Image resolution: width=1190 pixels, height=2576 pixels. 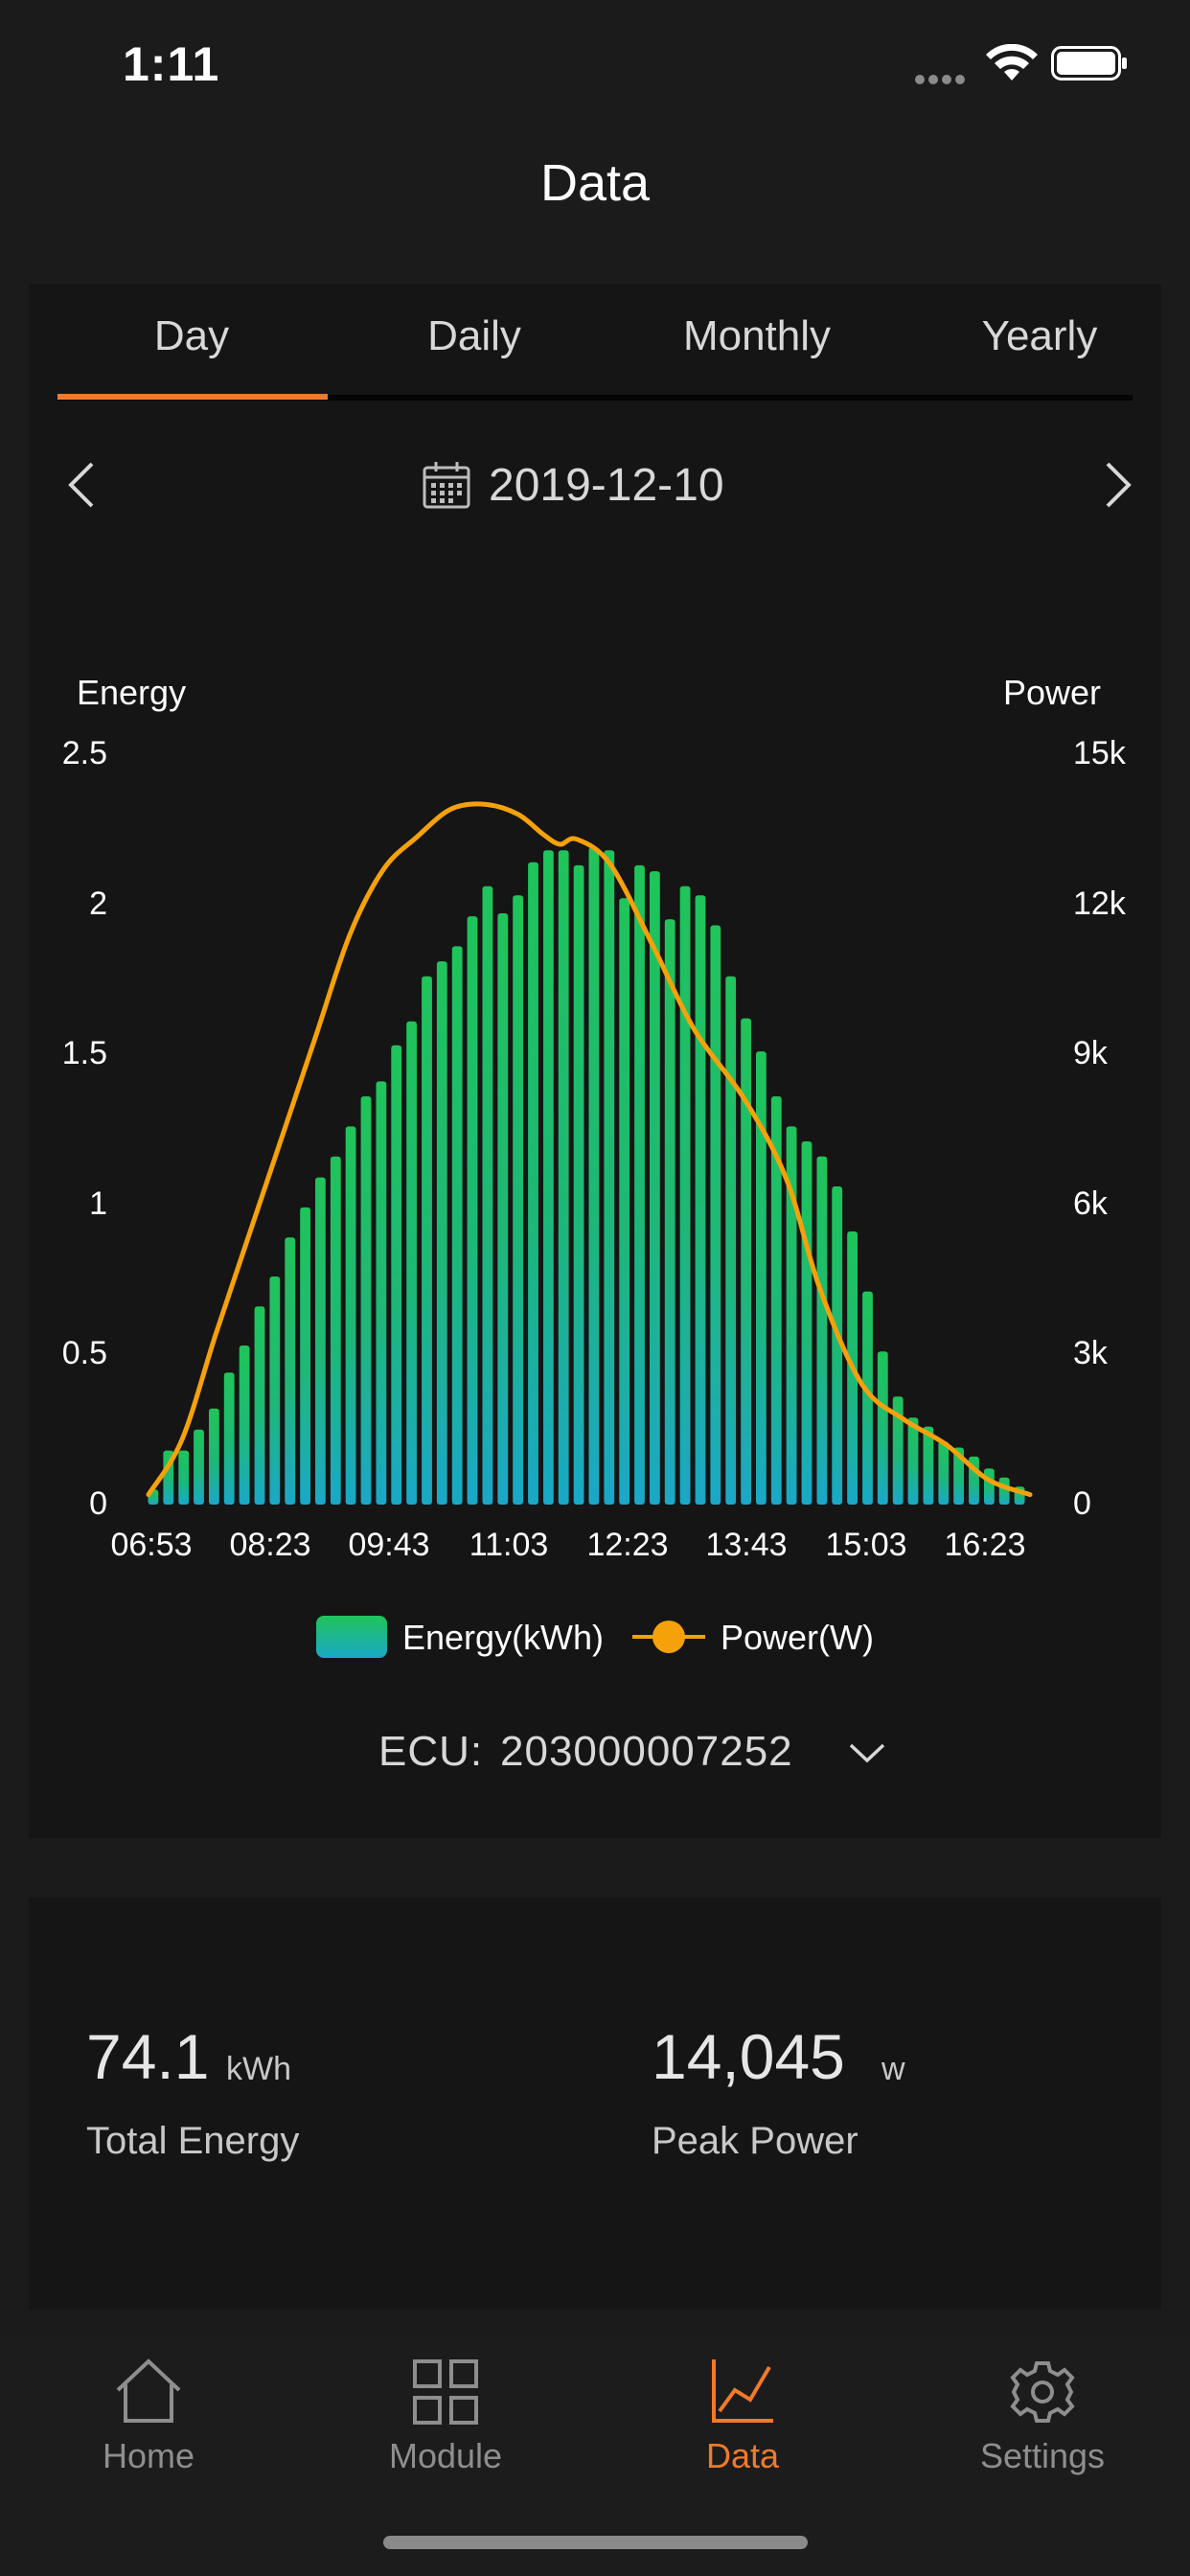 What do you see at coordinates (171, 64) in the screenshot?
I see `status-time: 1:11` at bounding box center [171, 64].